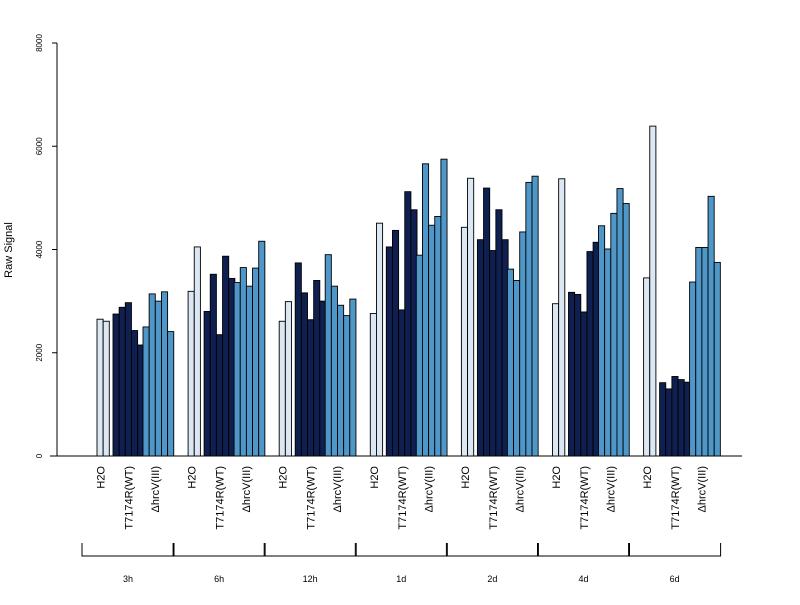 This screenshot has width=800, height=605. Describe the element at coordinates (310, 579) in the screenshot. I see `time-point-label: 12h` at that location.